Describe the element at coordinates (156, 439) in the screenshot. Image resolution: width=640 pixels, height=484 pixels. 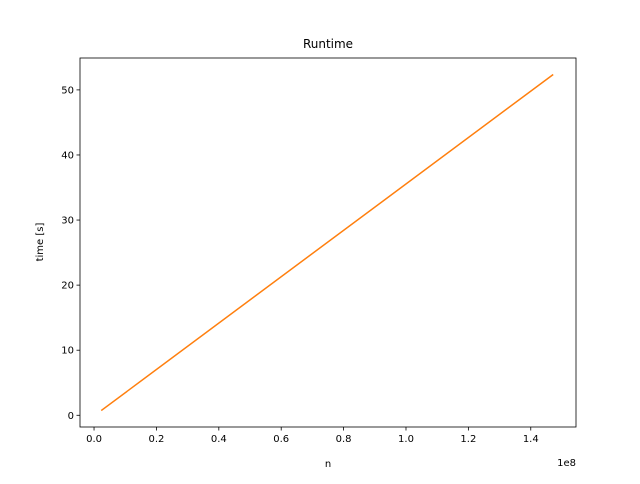
I see `x-tick-label: 0.2` at that location.